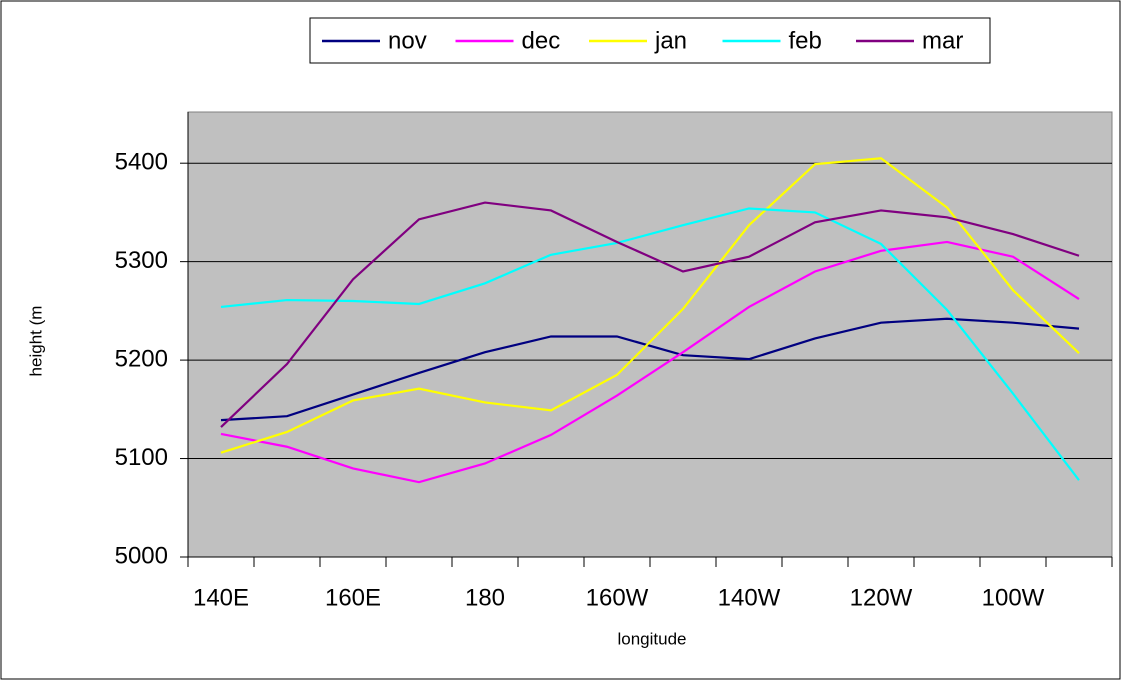 Image resolution: width=1123 pixels, height=682 pixels. Describe the element at coordinates (541, 40) in the screenshot. I see `legend-label: dec` at that location.